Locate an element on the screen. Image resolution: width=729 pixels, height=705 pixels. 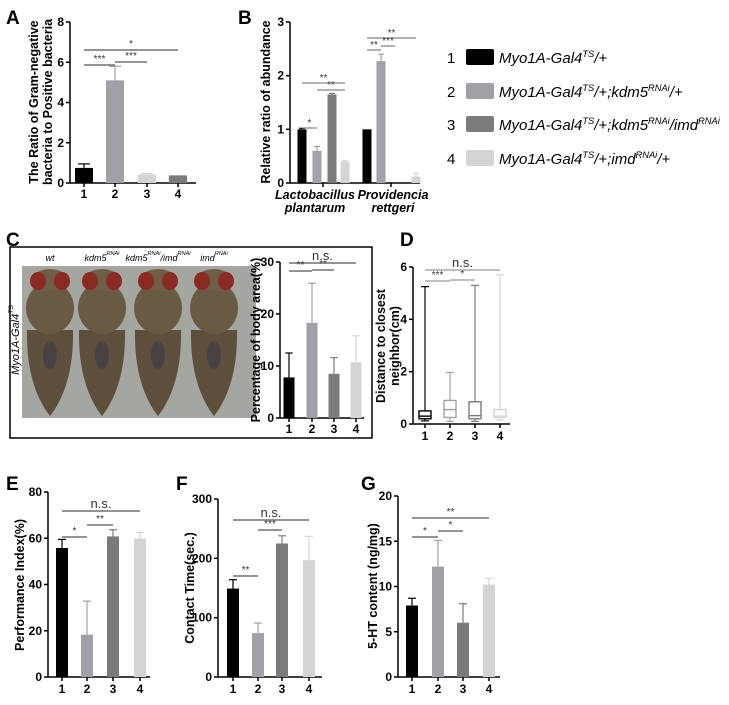
y-tick-label: 15 is located at coordinates (386, 541).